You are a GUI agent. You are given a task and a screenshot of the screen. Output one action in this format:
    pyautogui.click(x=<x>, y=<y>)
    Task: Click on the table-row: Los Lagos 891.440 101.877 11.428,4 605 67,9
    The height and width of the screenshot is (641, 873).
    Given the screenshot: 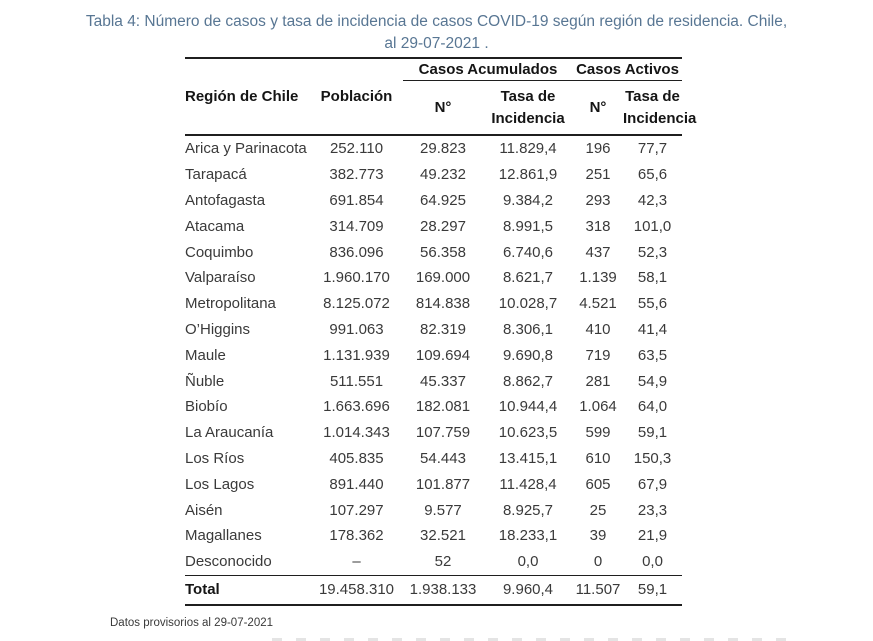 What is the action you would take?
    pyautogui.click(x=433, y=484)
    